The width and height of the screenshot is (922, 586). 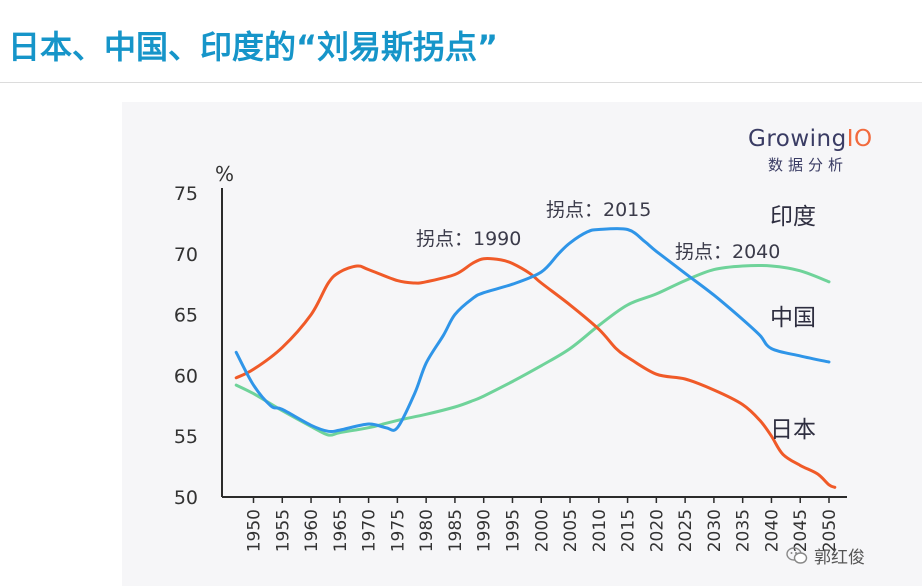 I want to click on watermark-text: 郭红俊, so click(x=839, y=558).